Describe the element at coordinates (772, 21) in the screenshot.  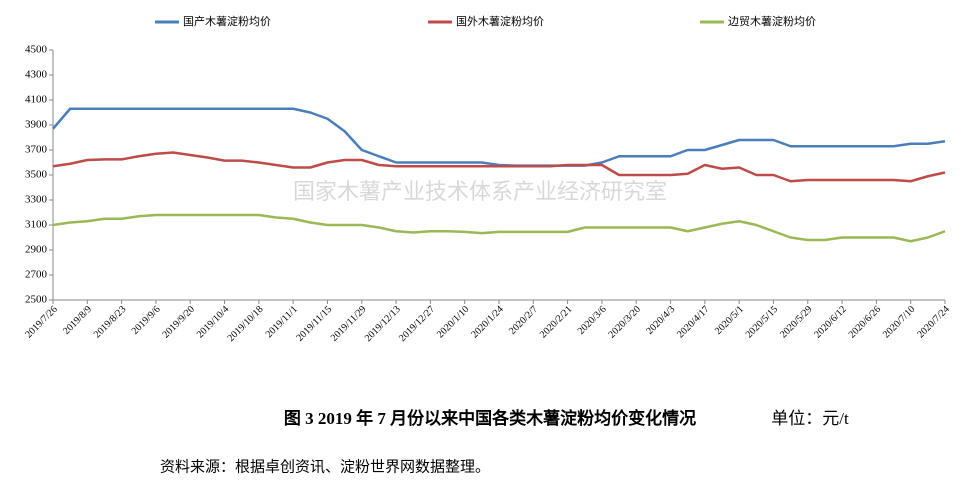
I see `legend-label: 边贸木薯淀粉均价` at that location.